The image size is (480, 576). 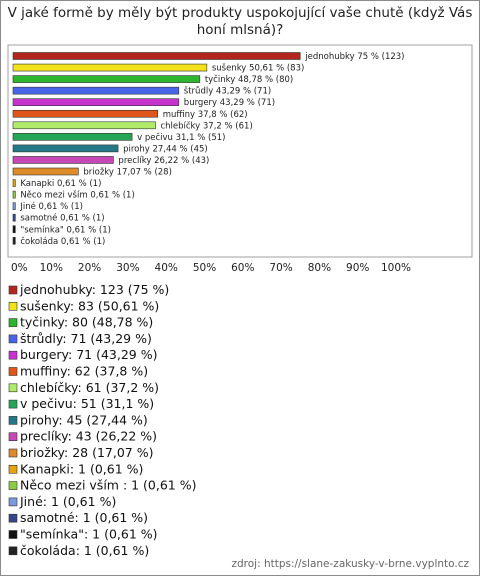 I want to click on legend-label: briožky: 28 (17,07 %), so click(x=87, y=452).